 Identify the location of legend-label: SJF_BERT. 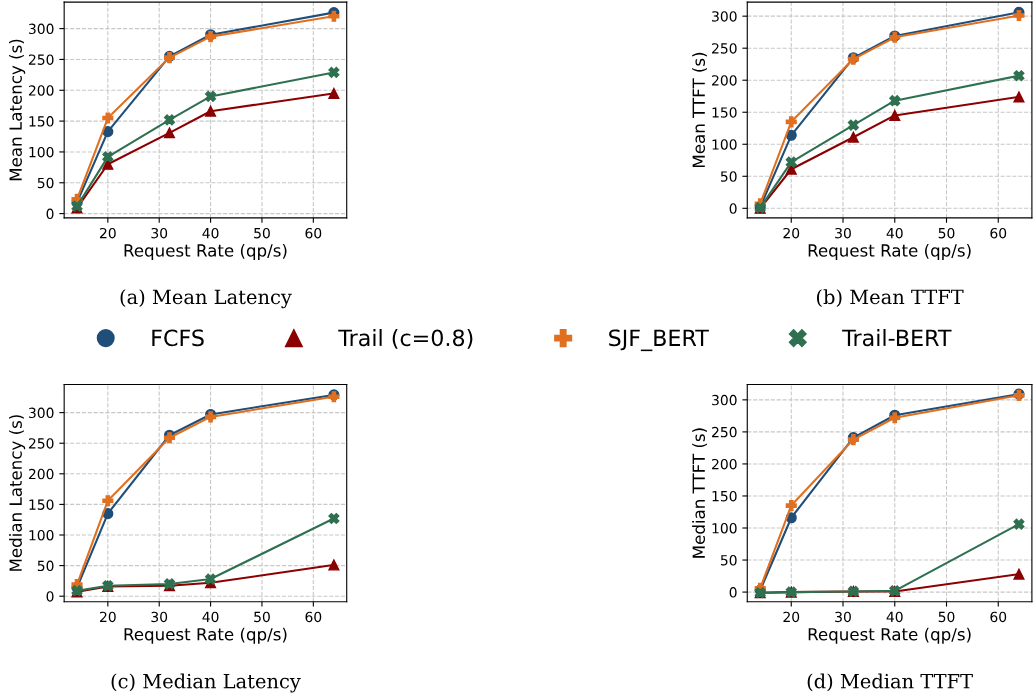
(659, 340).